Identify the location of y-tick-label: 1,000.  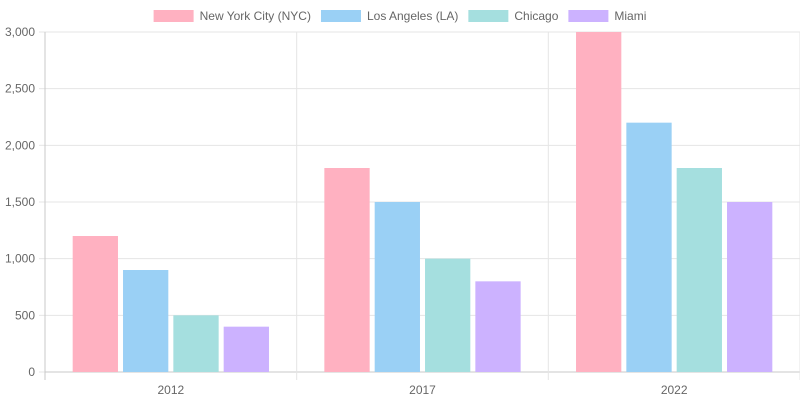
(20, 259).